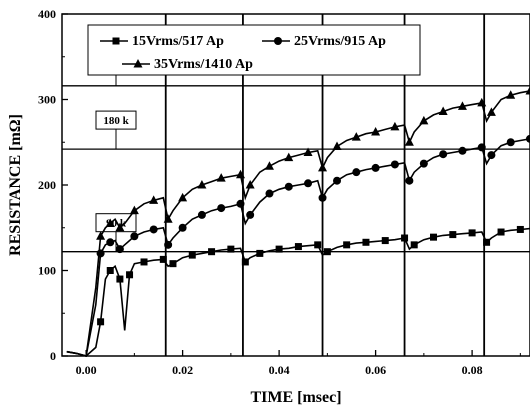  Describe the element at coordinates (86, 370) in the screenshot. I see `x-tick-label: 0.00` at that location.